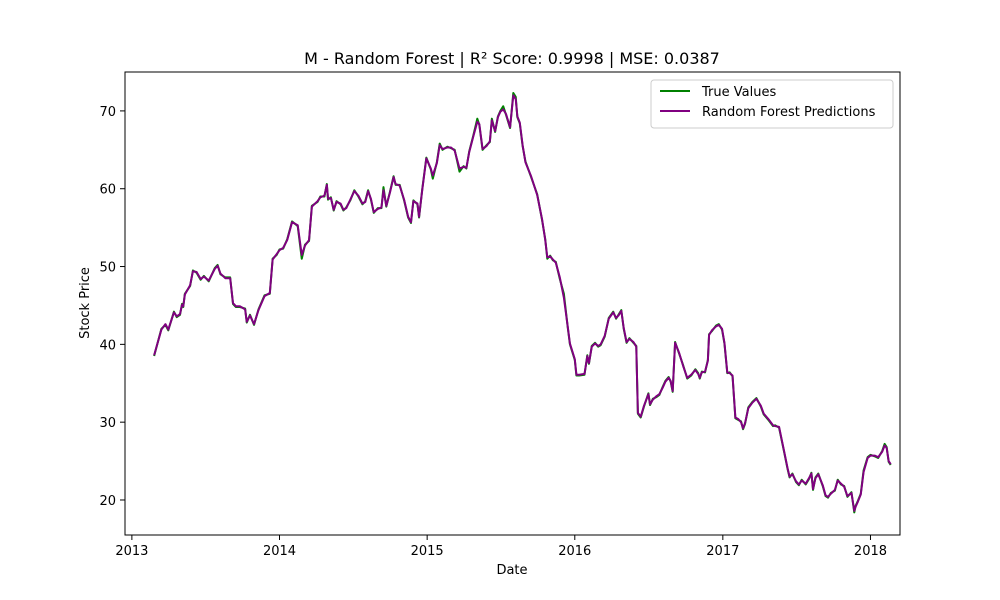 This screenshot has width=1000, height=600. What do you see at coordinates (107, 423) in the screenshot?
I see `y-tick-label: 30` at bounding box center [107, 423].